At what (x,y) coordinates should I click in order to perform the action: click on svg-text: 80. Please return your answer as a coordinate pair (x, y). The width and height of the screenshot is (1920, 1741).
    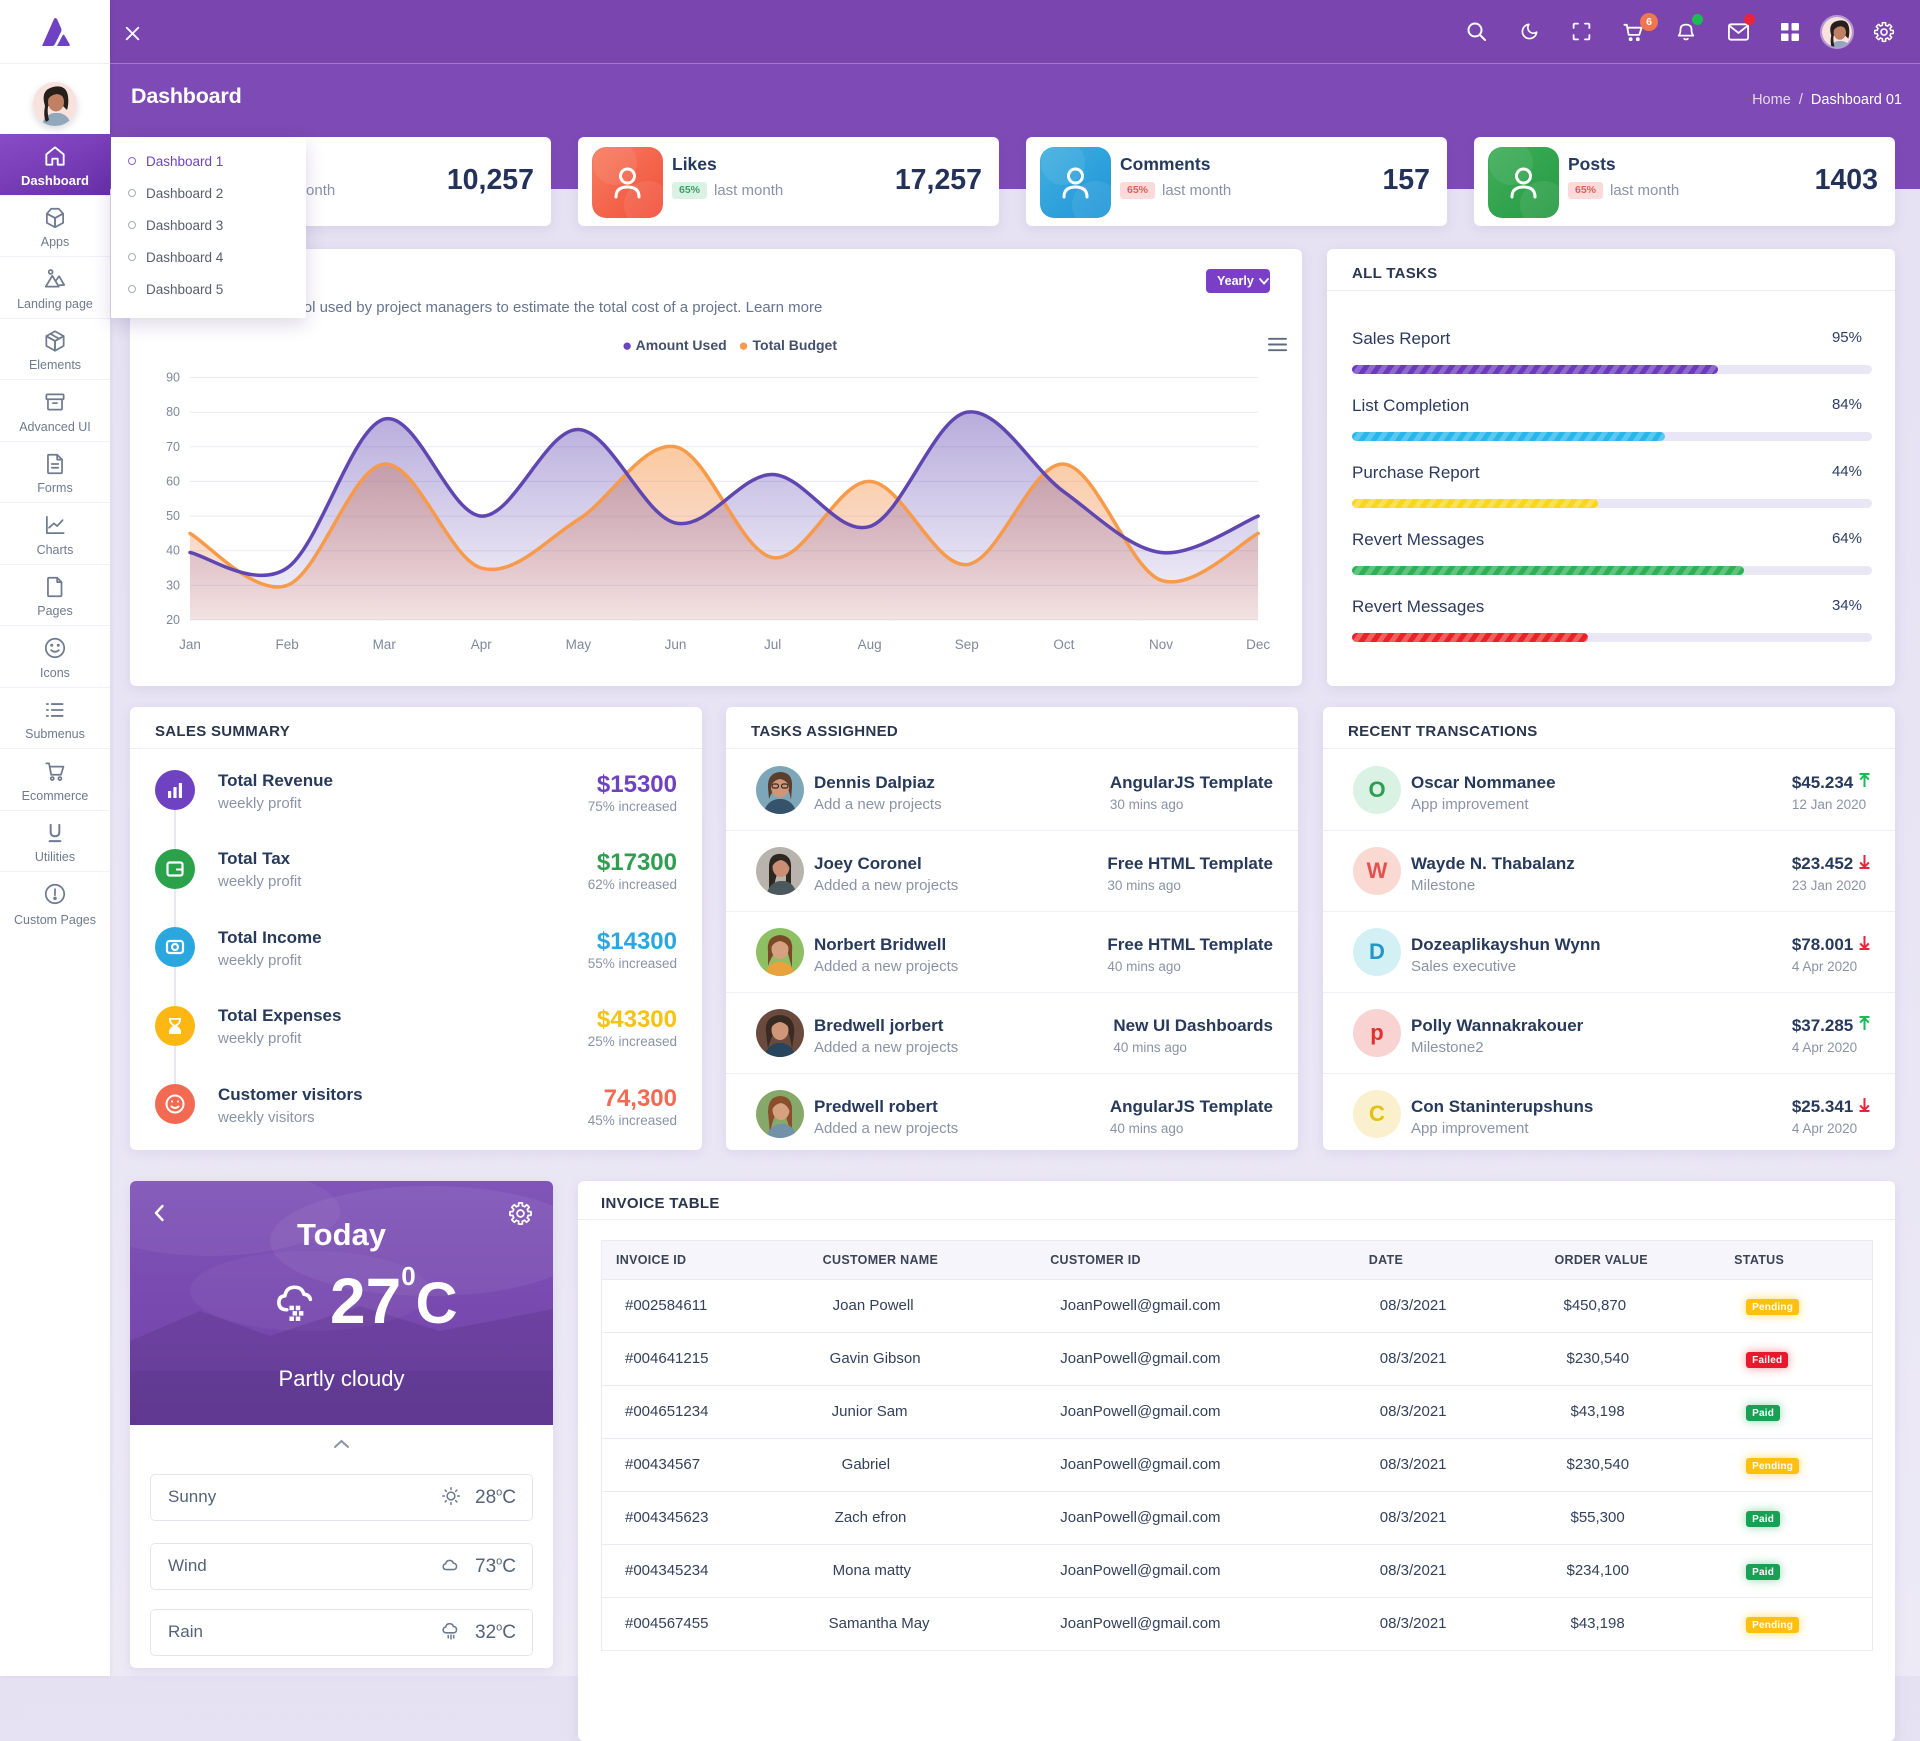
    Looking at the image, I should click on (173, 412).